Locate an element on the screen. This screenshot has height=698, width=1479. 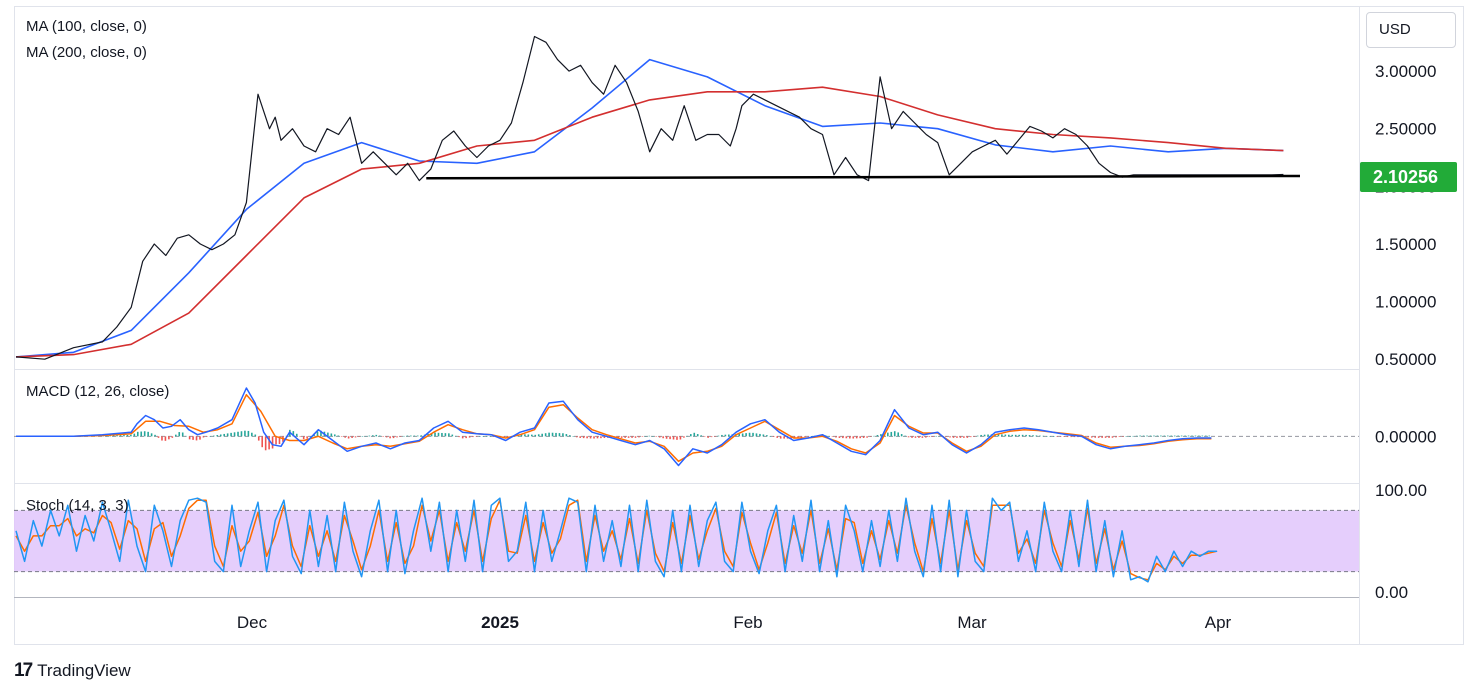
legend-stoch: Stoch (14, 3, 3) is located at coordinates (77, 505).